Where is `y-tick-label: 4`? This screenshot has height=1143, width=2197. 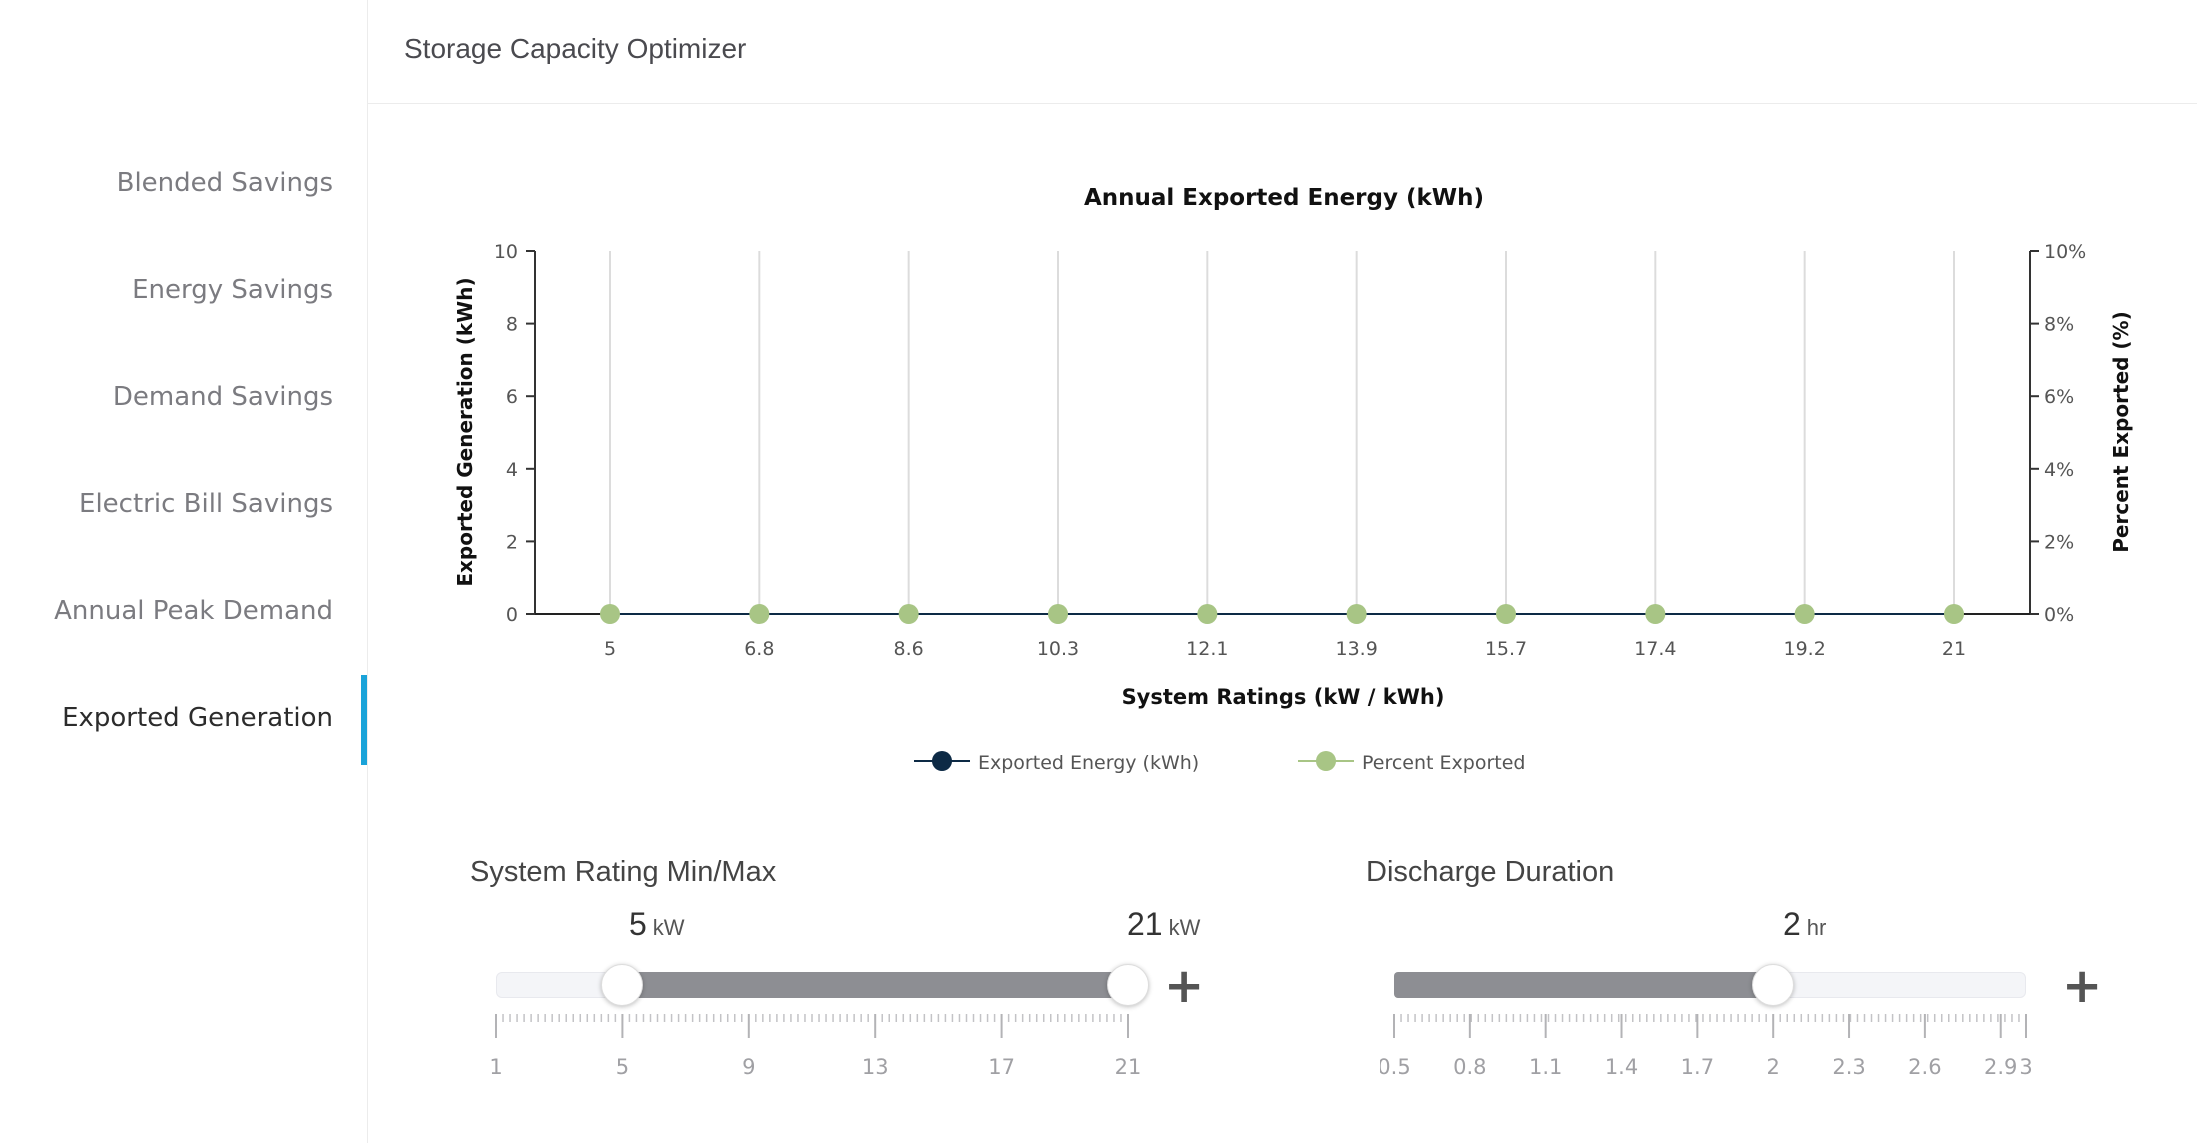
y-tick-label: 4 is located at coordinates (512, 470).